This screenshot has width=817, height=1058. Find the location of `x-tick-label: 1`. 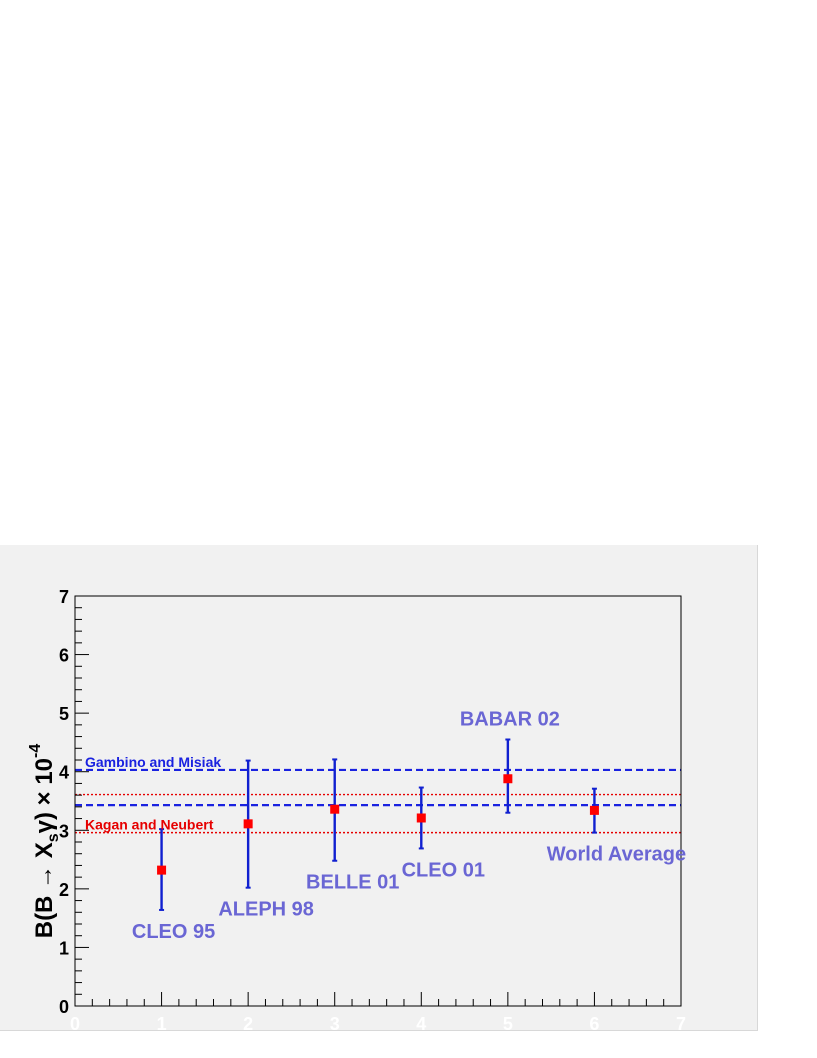

x-tick-label: 1 is located at coordinates (162, 1022).